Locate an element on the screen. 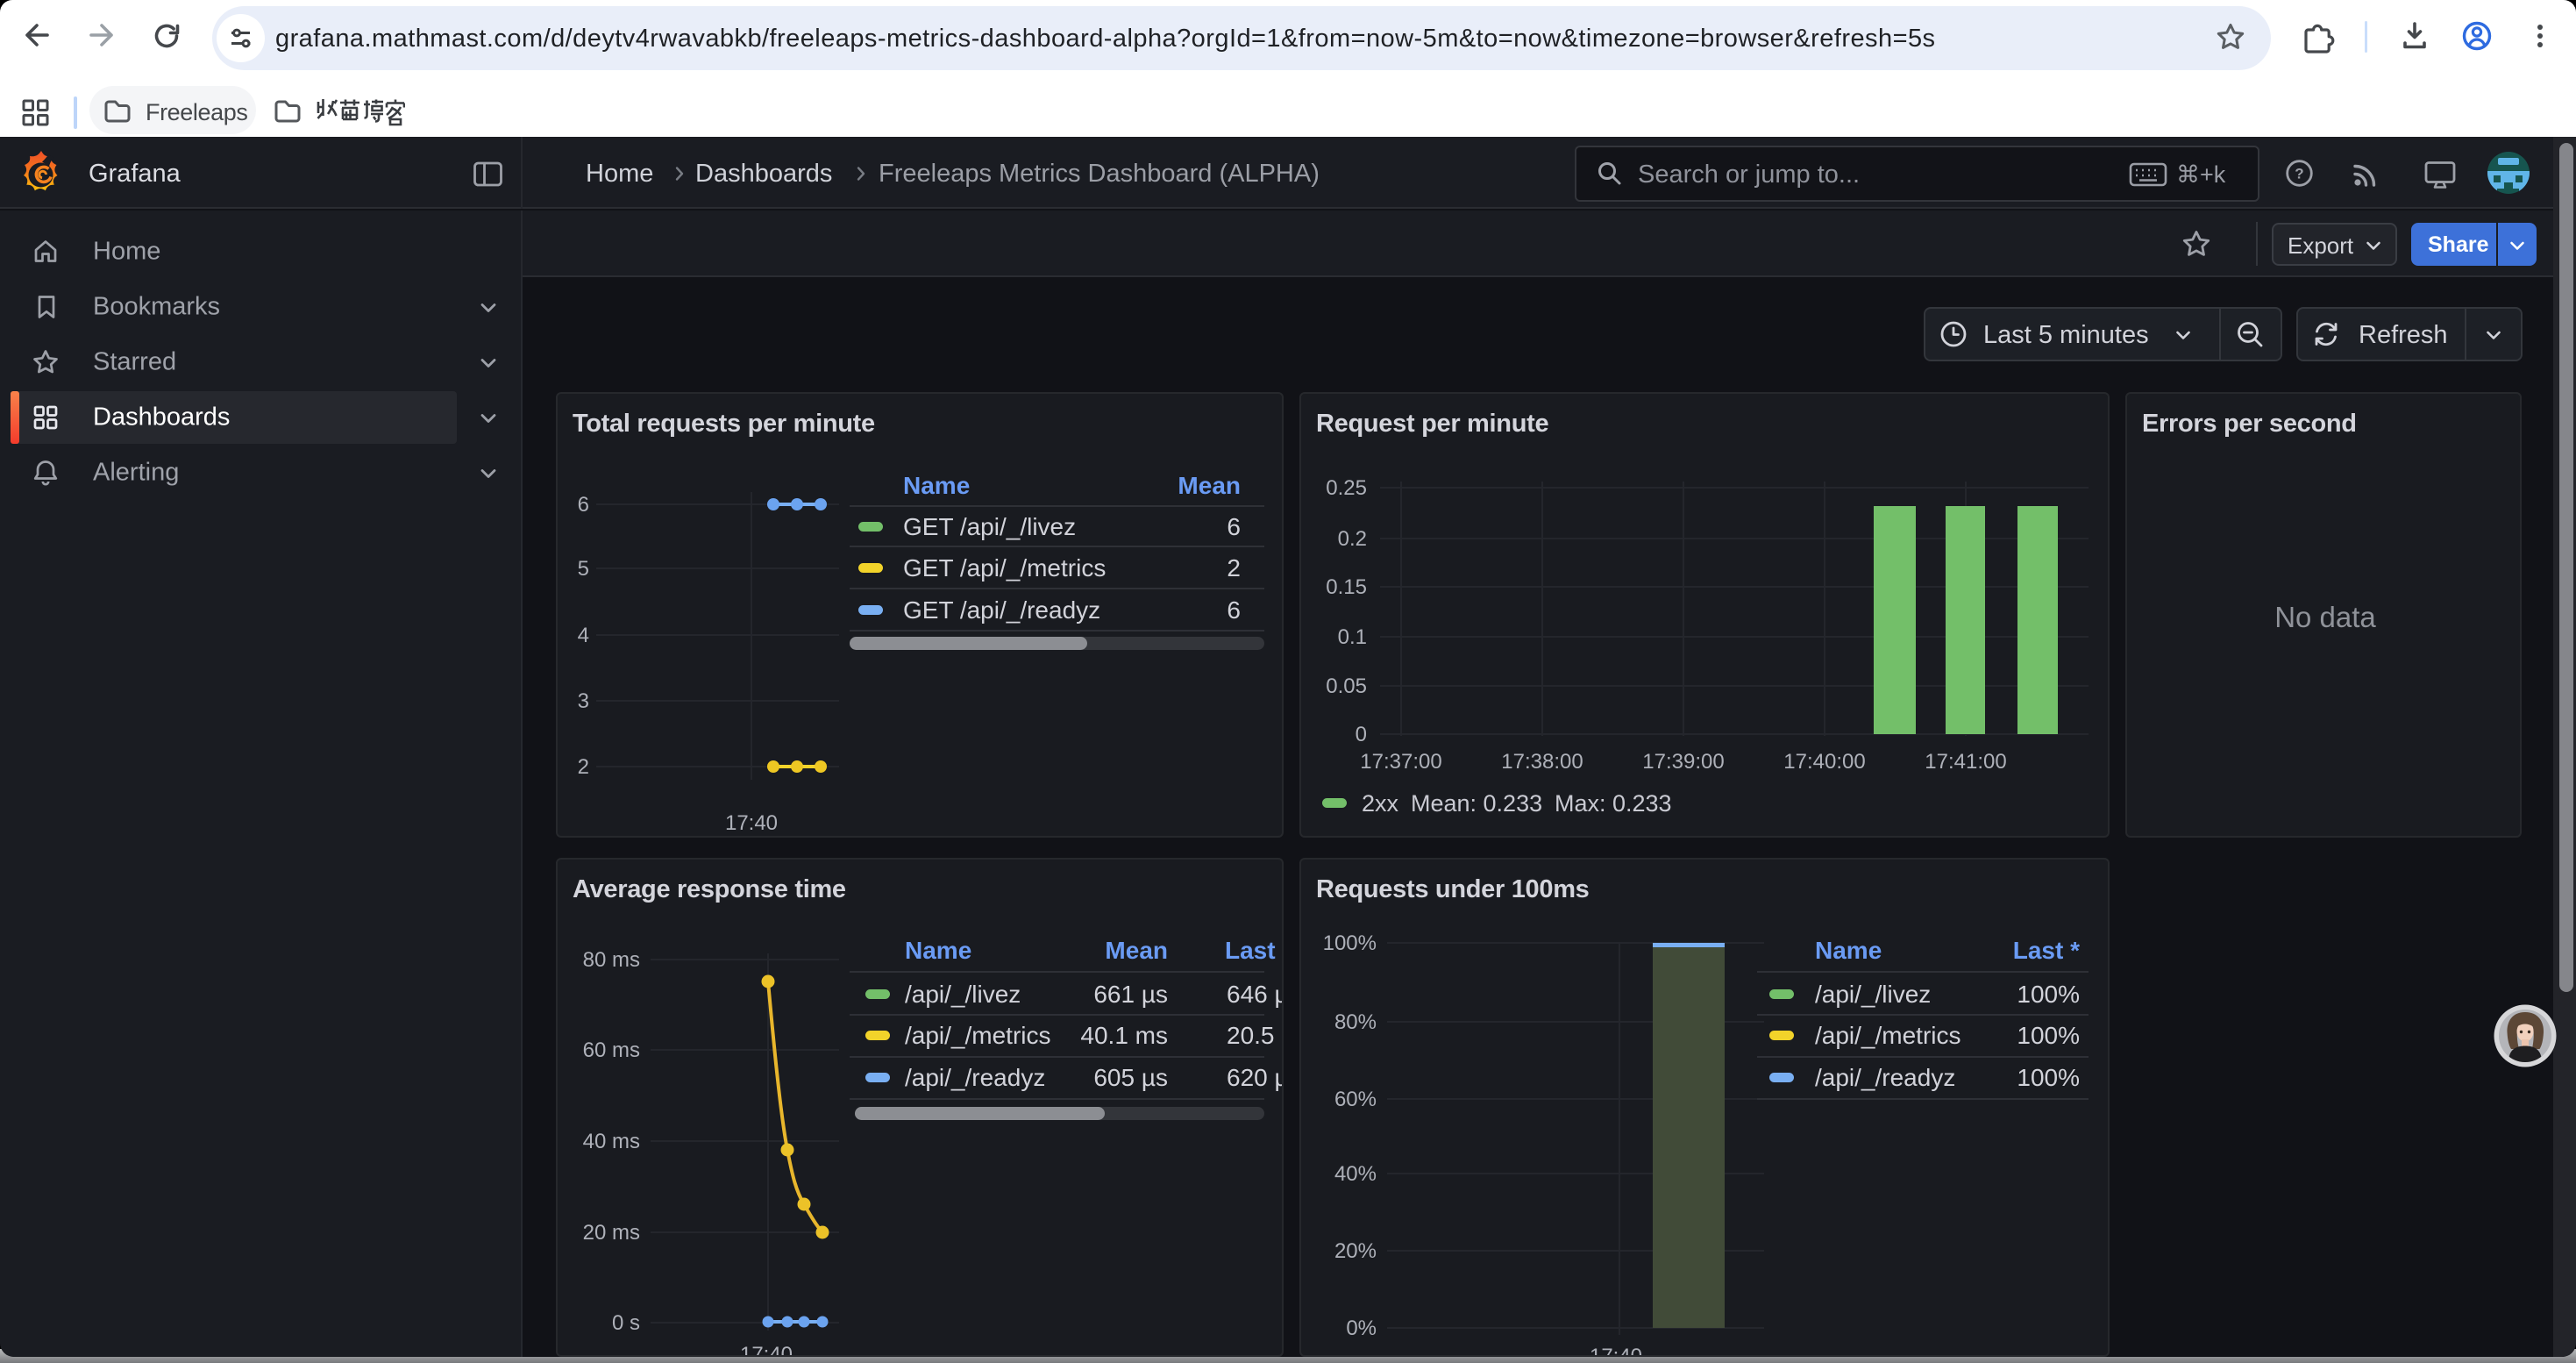 This screenshot has height=1363, width=2576. svg-text: Max: 0.233 is located at coordinates (1613, 803).